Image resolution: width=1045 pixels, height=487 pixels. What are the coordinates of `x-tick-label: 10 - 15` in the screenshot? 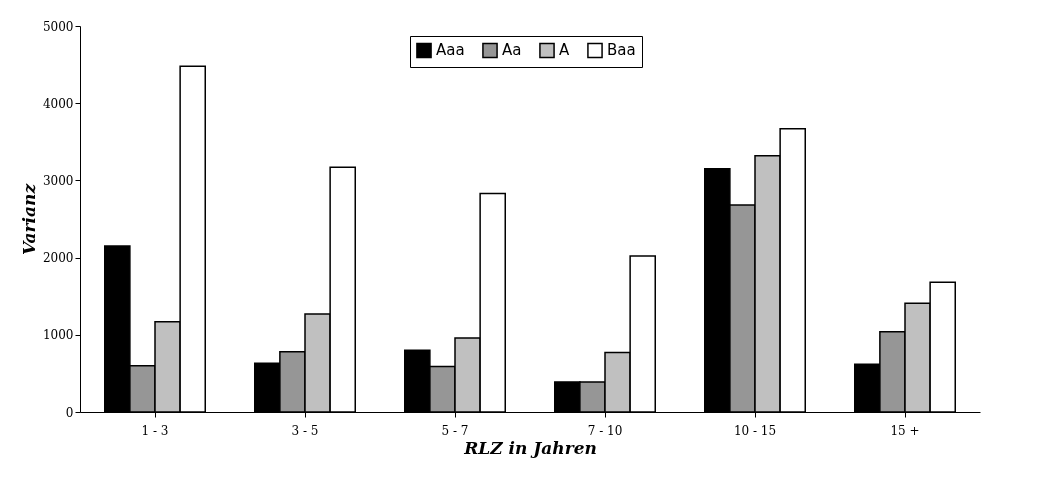 It's located at (755, 430).